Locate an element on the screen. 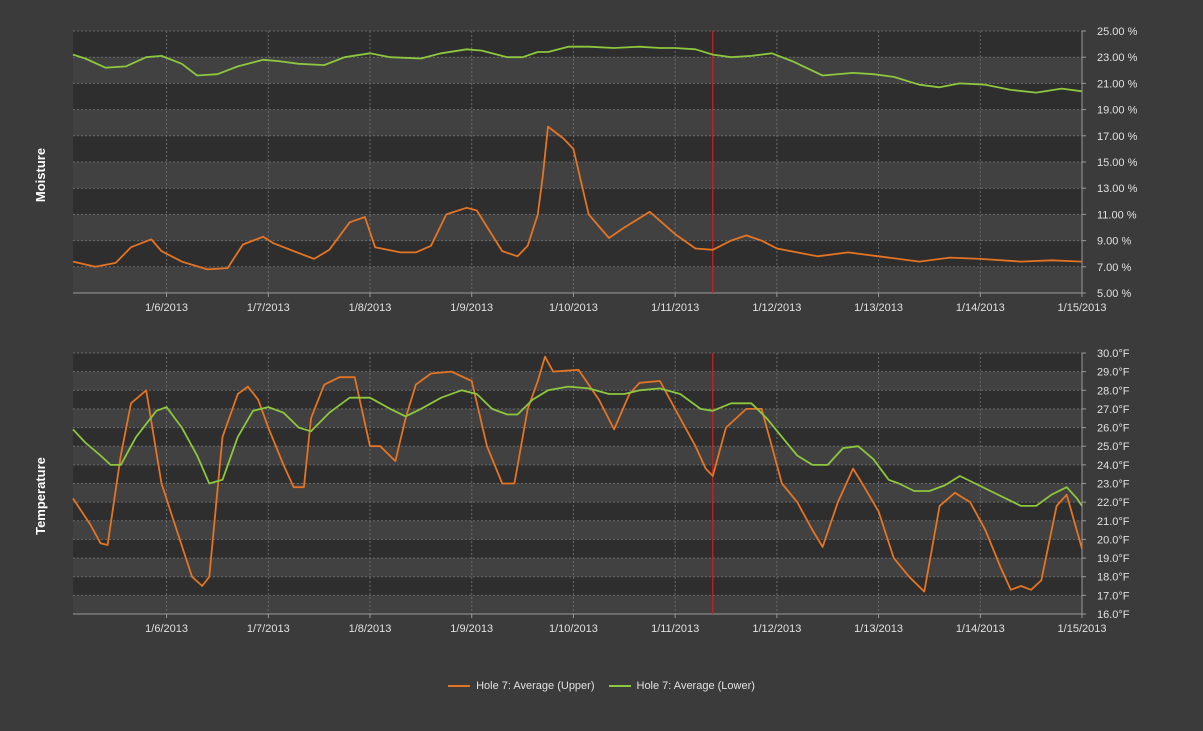  moisture-x-tick-label: 1/13/2013 is located at coordinates (878, 308).